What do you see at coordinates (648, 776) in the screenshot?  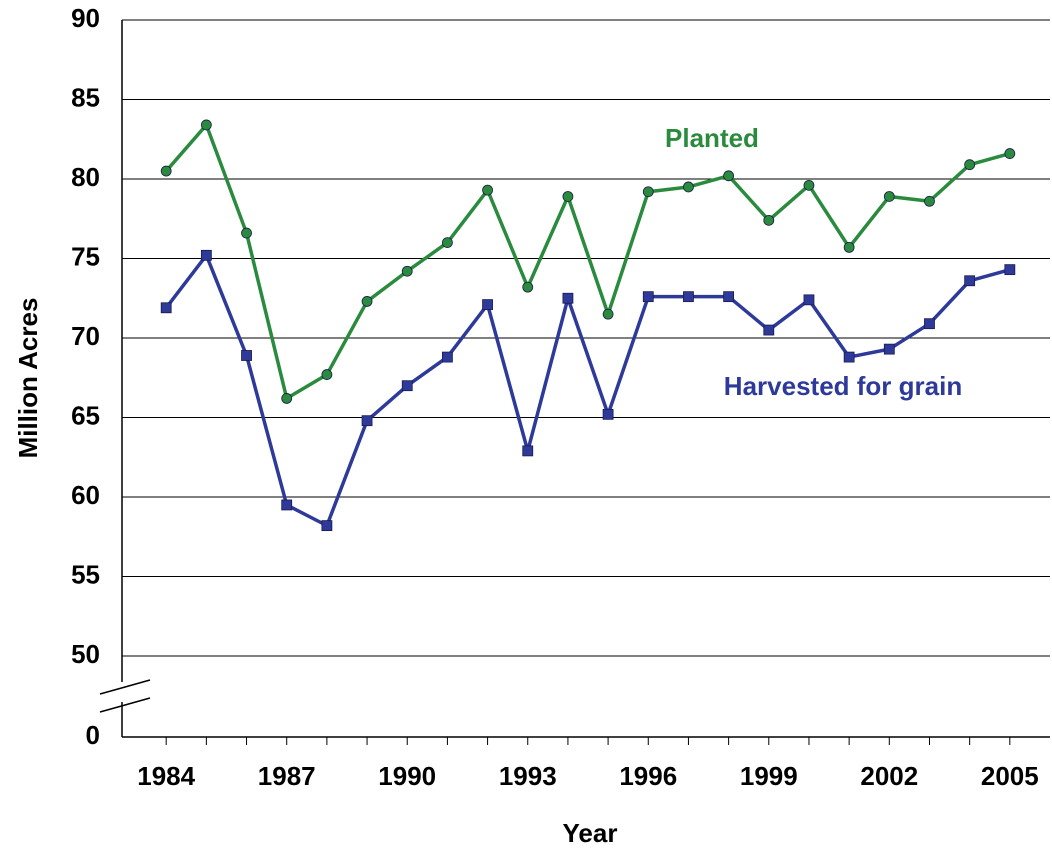 I see `x-tick-label: 1996` at bounding box center [648, 776].